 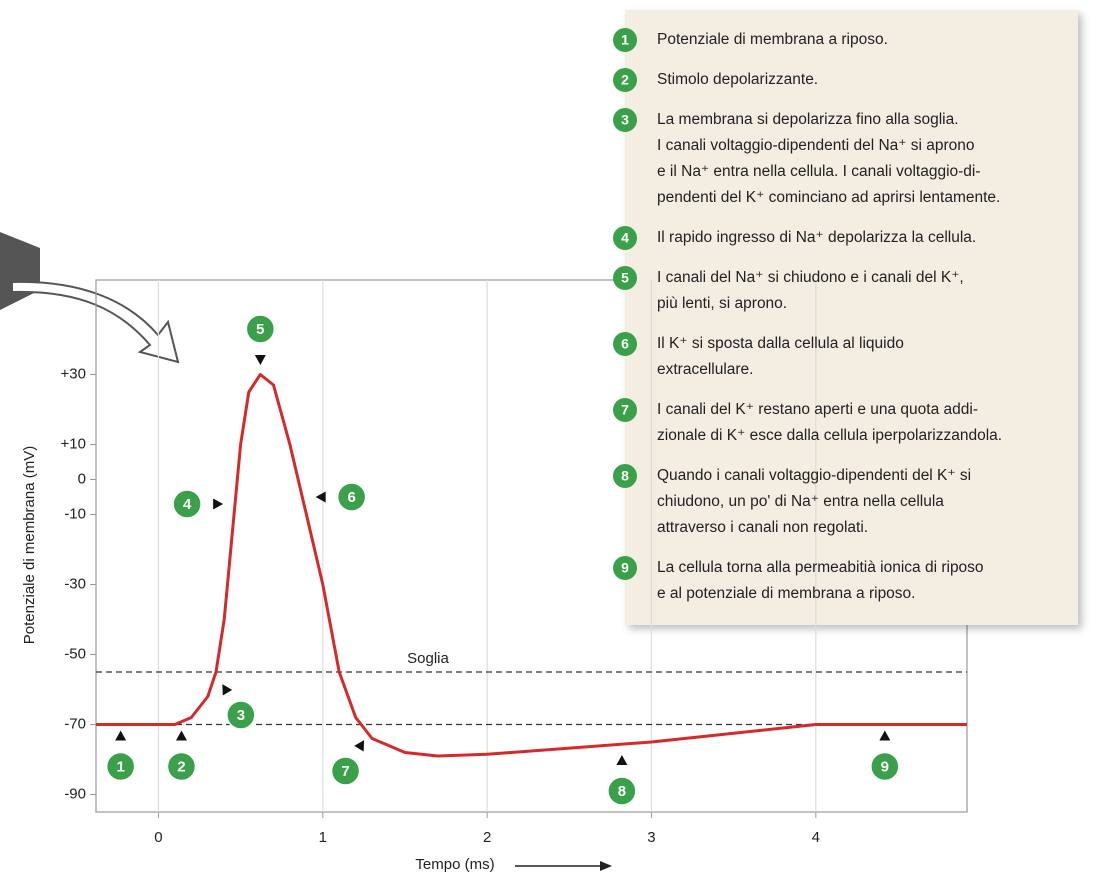 I want to click on x-axis-arrowhead, so click(x=606, y=866).